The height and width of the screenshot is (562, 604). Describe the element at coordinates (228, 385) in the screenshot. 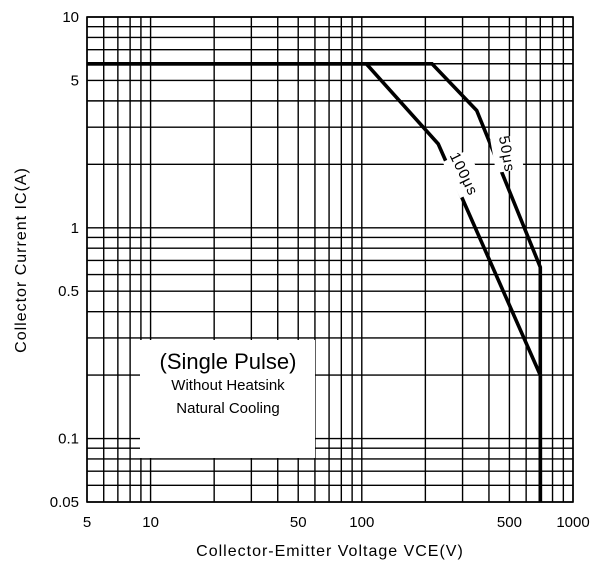

I see `annotation-line-1: Without Heatsink` at that location.